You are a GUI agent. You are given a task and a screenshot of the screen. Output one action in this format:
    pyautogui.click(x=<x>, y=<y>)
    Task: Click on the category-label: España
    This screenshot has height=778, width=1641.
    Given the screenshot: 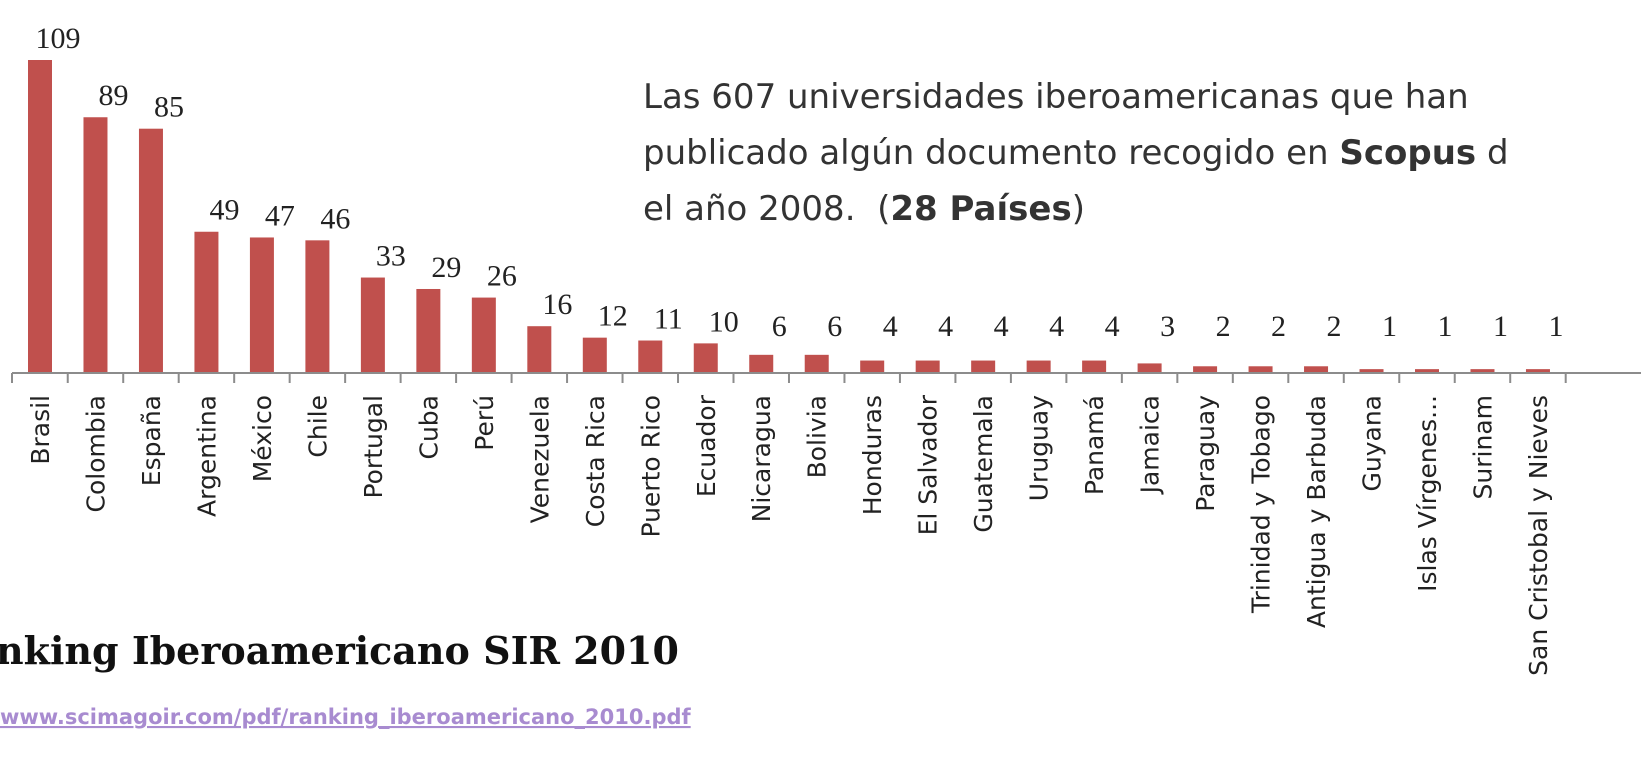 What is the action you would take?
    pyautogui.click(x=151, y=440)
    